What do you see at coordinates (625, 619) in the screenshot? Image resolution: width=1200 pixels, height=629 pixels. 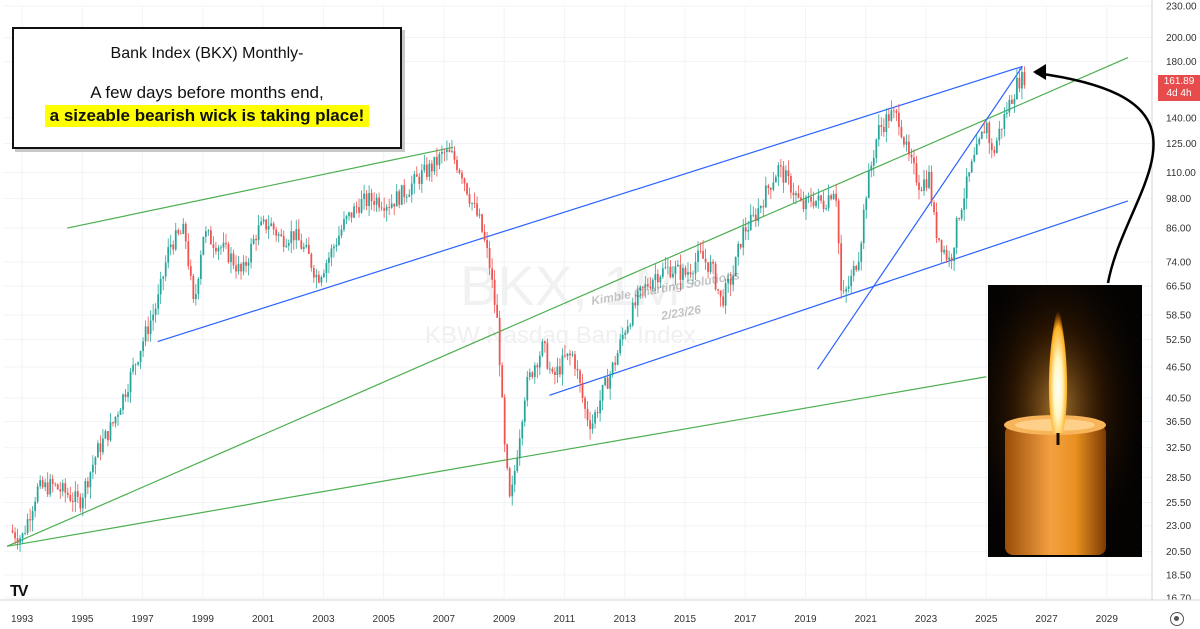 I see `x-tick-label: 2013` at bounding box center [625, 619].